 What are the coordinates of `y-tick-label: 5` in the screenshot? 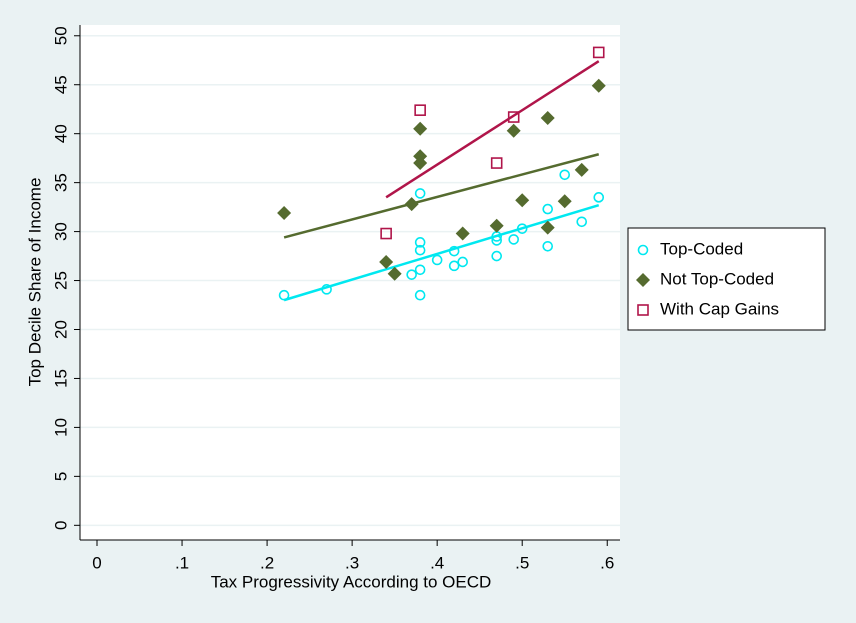 It's located at (60, 476).